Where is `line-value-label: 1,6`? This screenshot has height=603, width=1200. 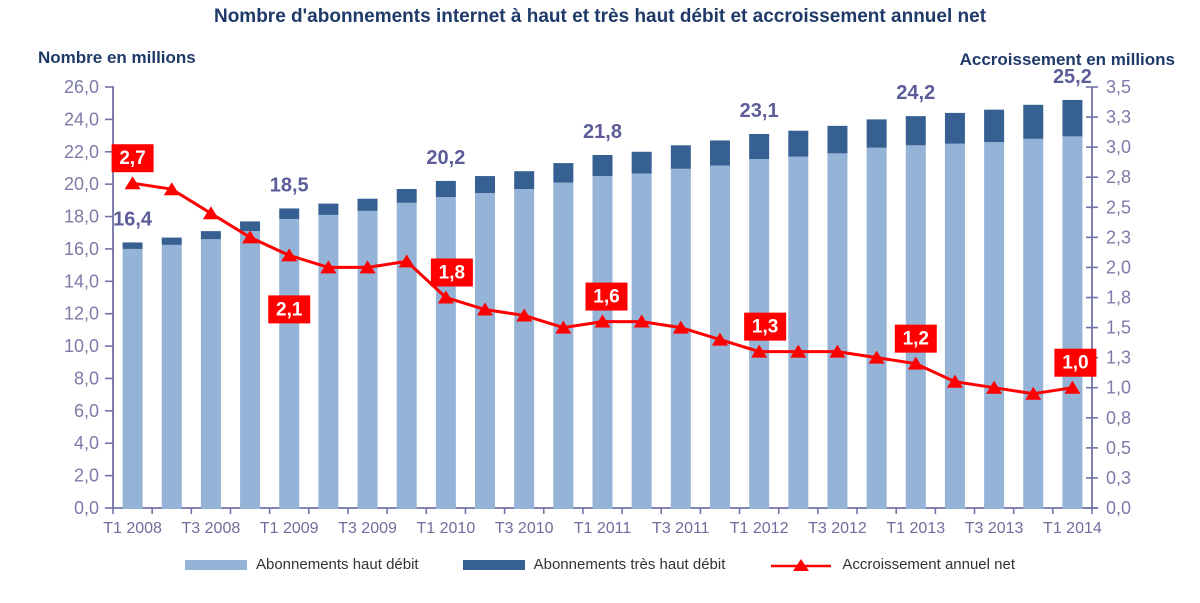
line-value-label: 1,6 is located at coordinates (606, 297).